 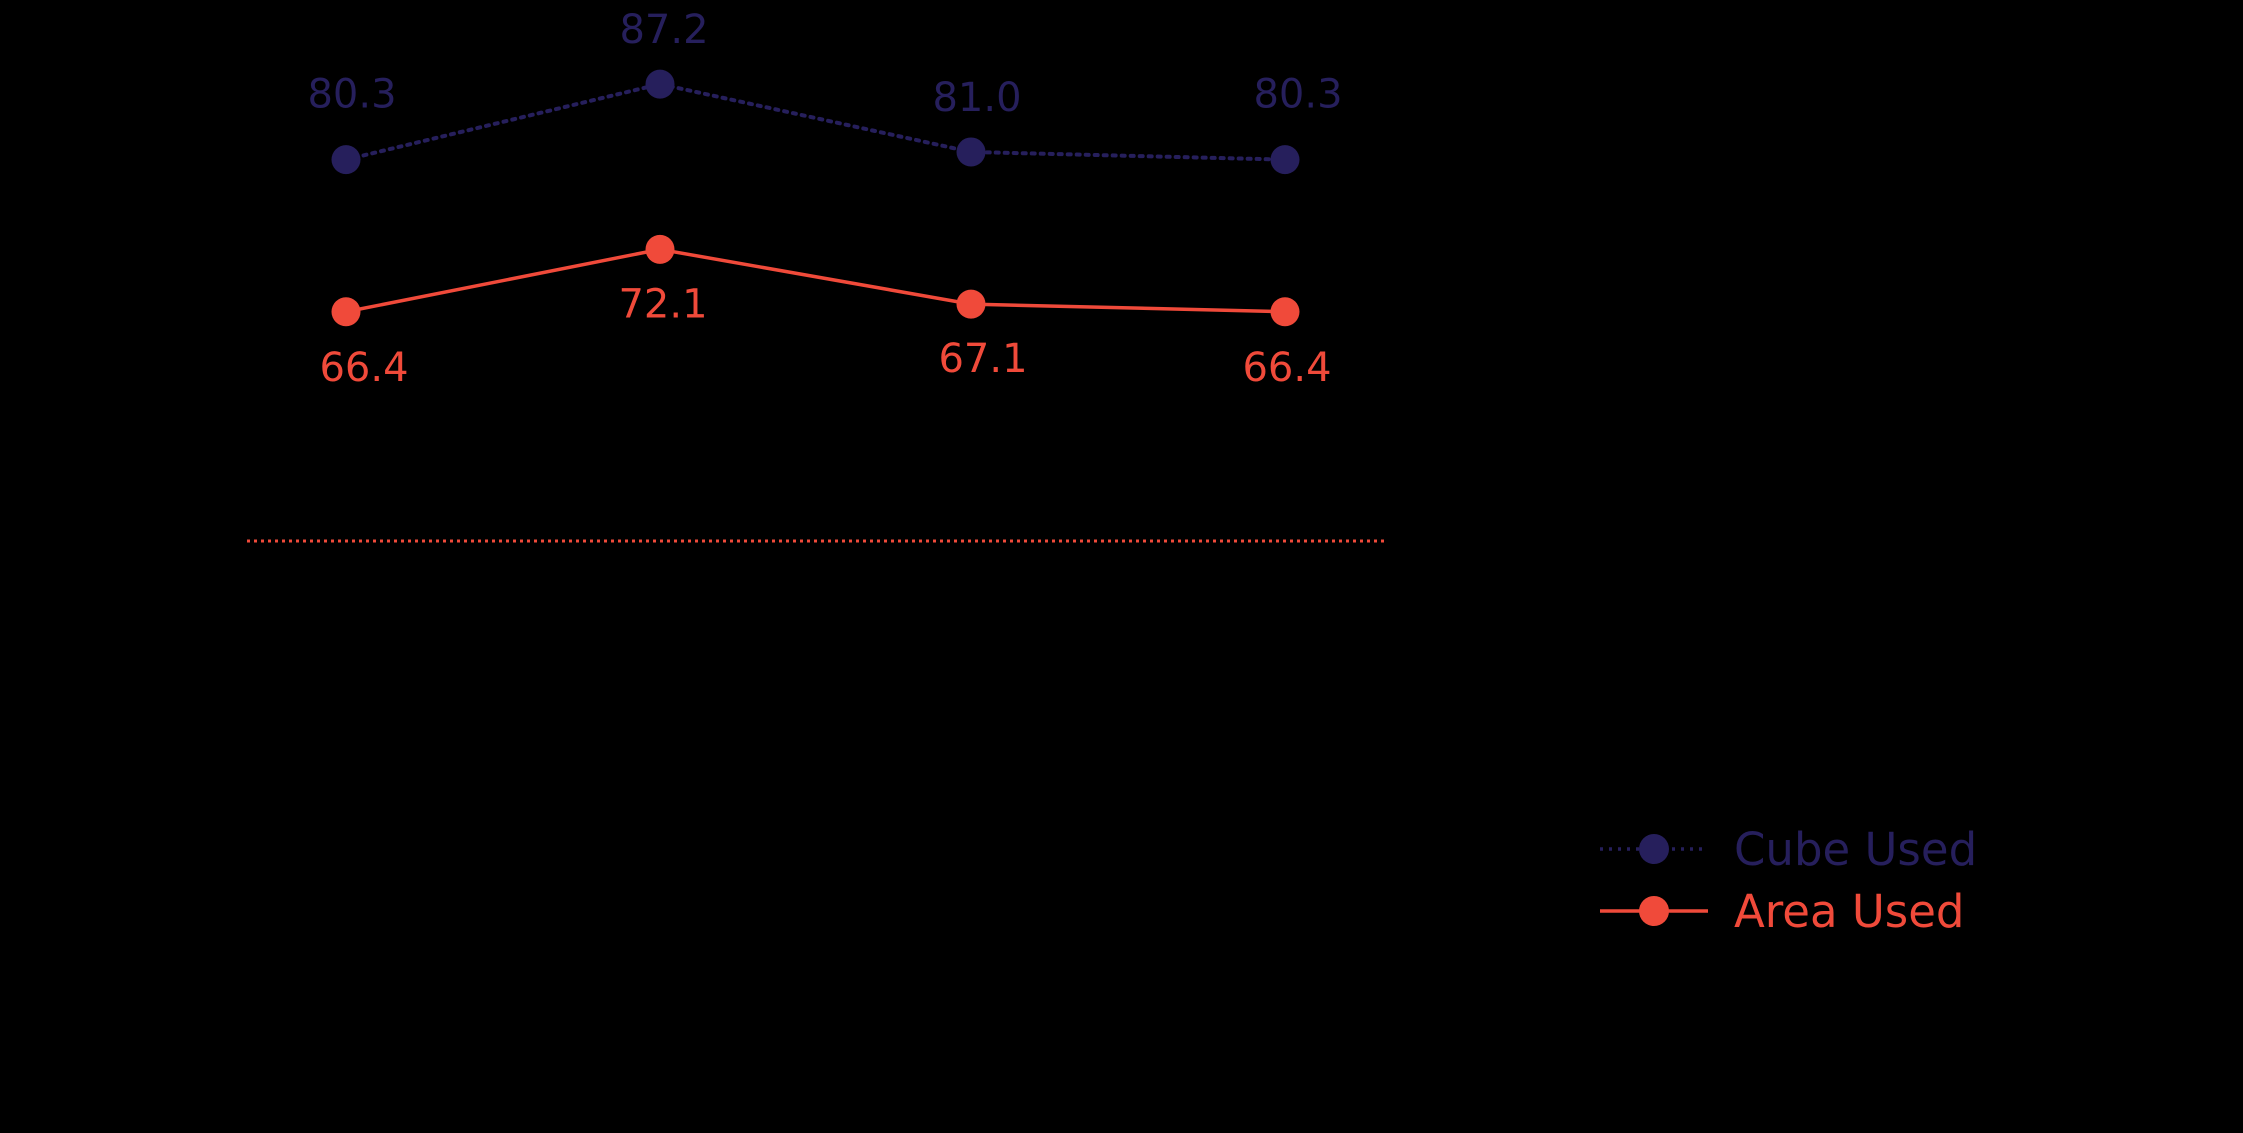 I want to click on data-label-area-used-3: 67.1, so click(x=982, y=359).